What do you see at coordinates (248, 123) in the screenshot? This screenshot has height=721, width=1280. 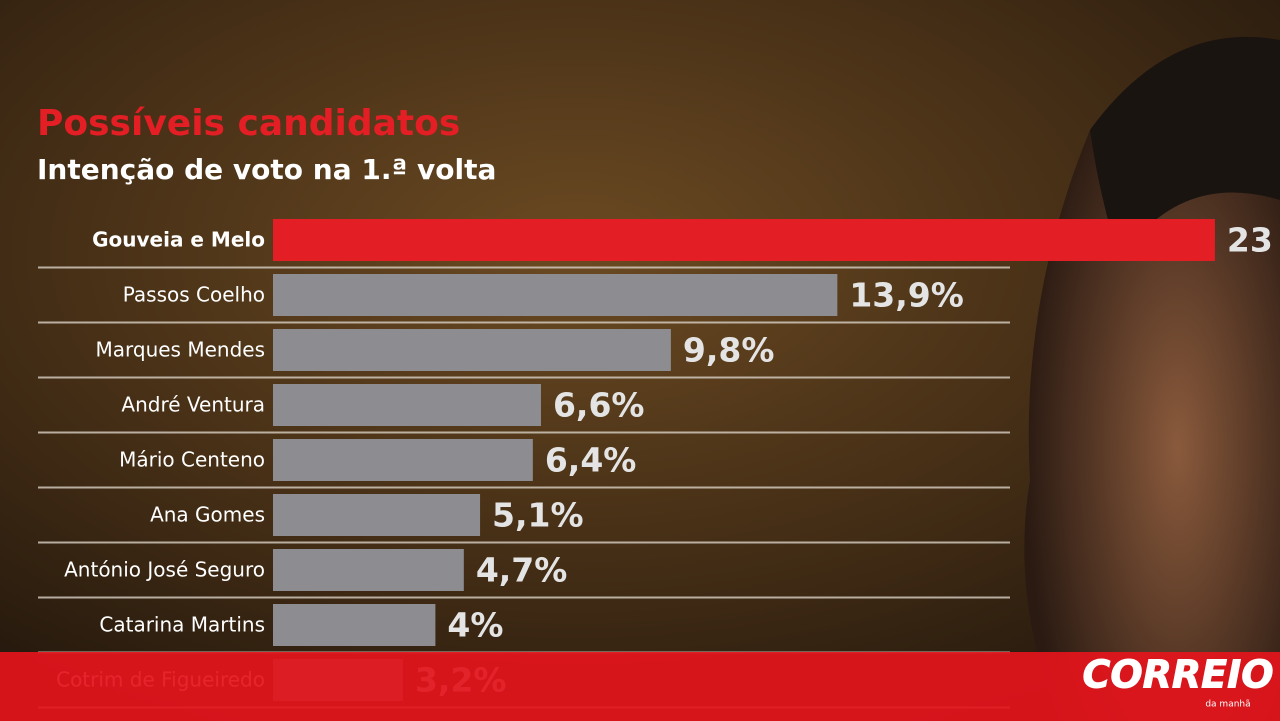 I see `chart-title: Possíveis candidatos` at bounding box center [248, 123].